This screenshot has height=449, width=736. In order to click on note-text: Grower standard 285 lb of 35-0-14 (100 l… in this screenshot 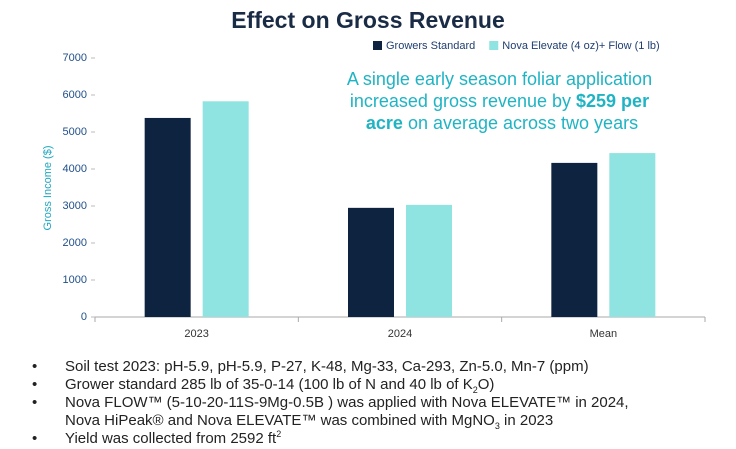, I will do `click(269, 384)`.